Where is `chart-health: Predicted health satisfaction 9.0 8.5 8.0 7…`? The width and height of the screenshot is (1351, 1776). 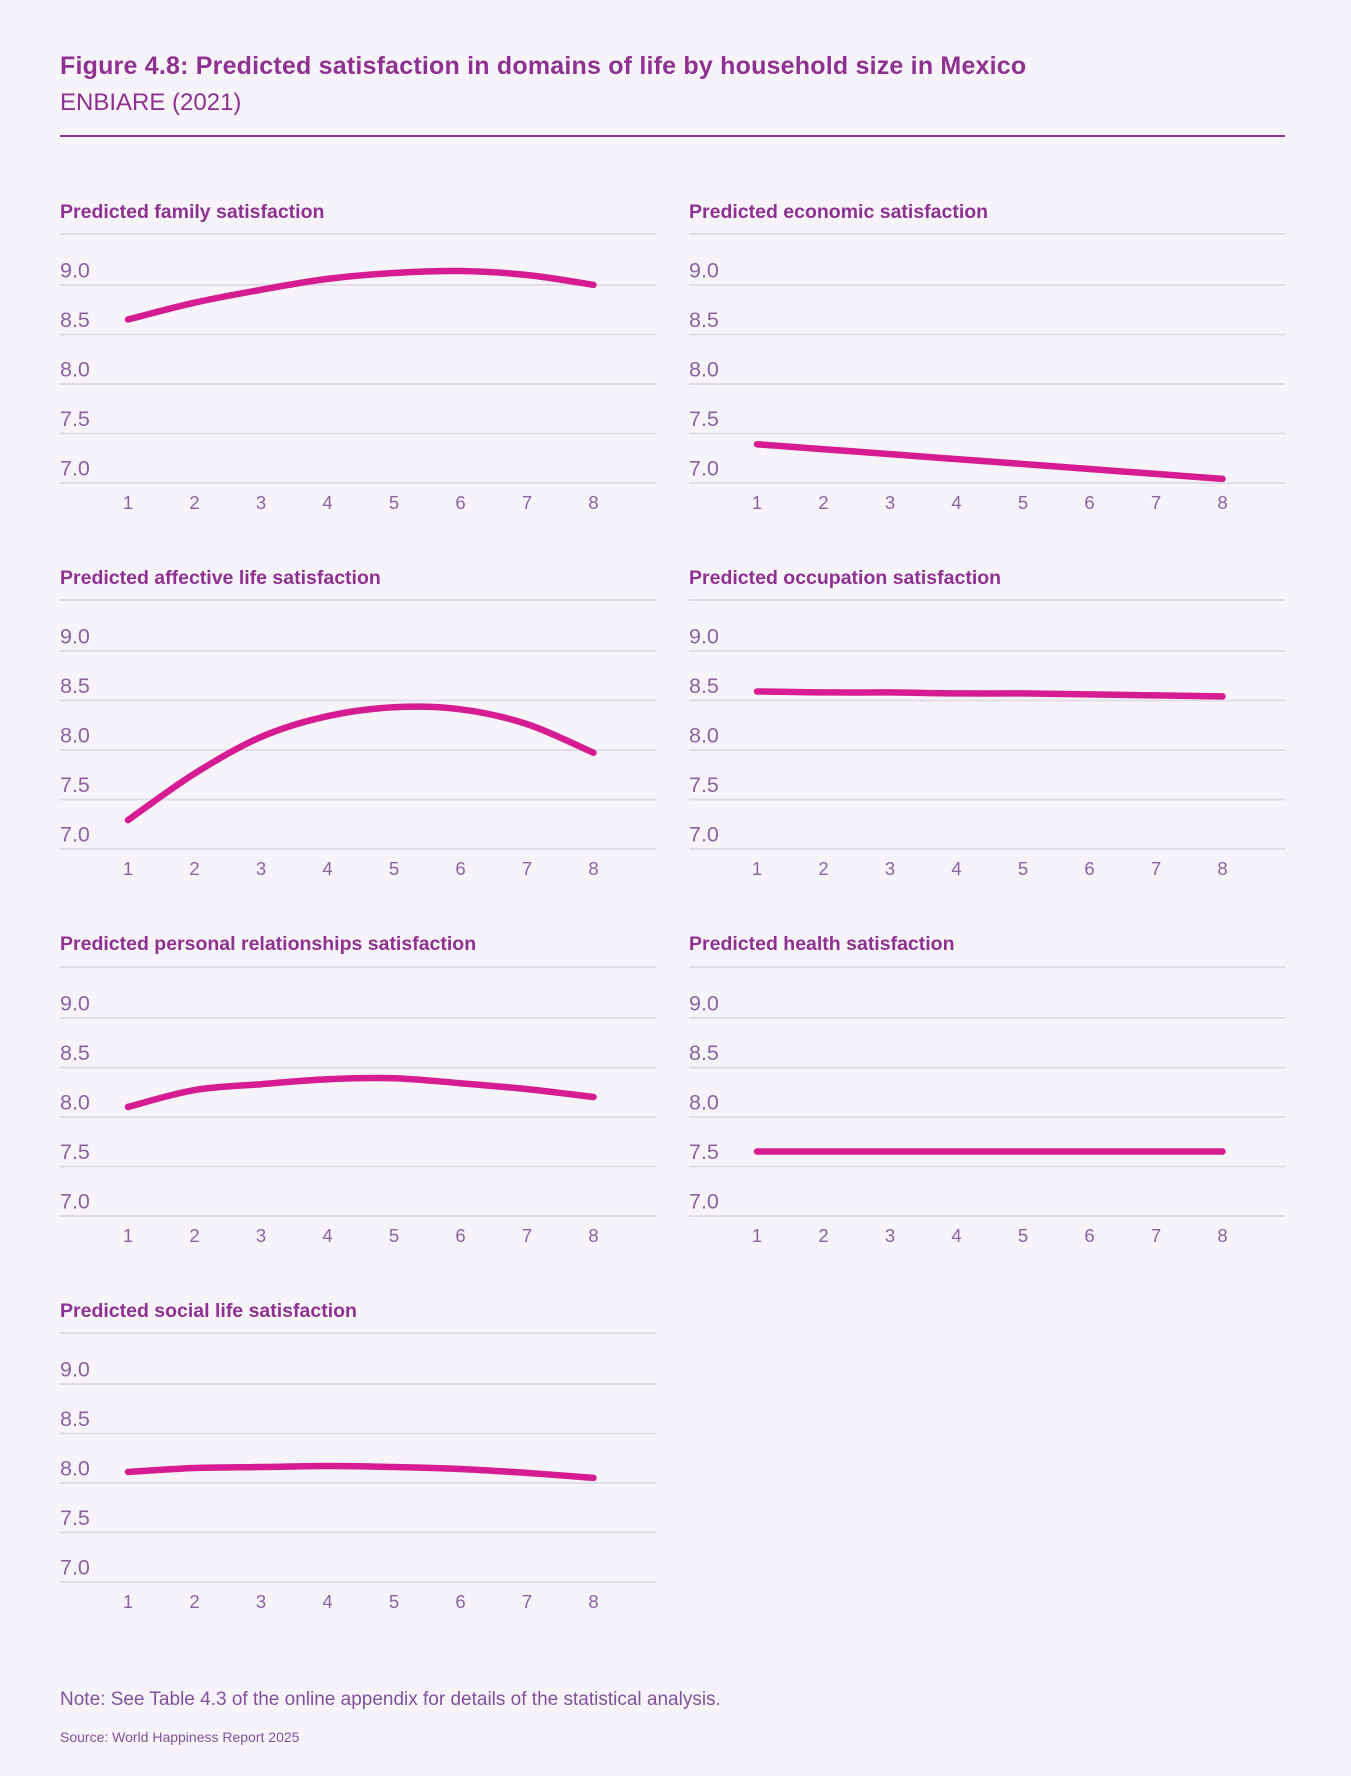 chart-health: Predicted health satisfaction 9.0 8.5 8.0 7… is located at coordinates (987, 1091).